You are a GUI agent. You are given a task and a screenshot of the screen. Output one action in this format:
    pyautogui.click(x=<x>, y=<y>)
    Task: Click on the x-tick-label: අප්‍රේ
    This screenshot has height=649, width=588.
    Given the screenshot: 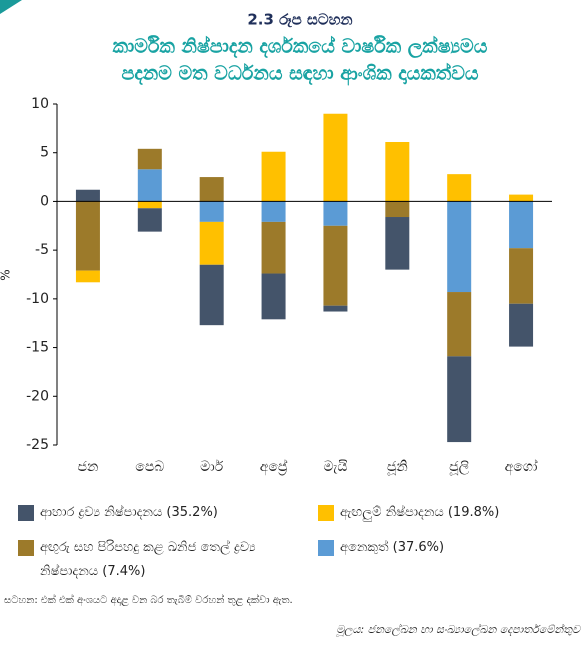 What is the action you would take?
    pyautogui.click(x=274, y=467)
    